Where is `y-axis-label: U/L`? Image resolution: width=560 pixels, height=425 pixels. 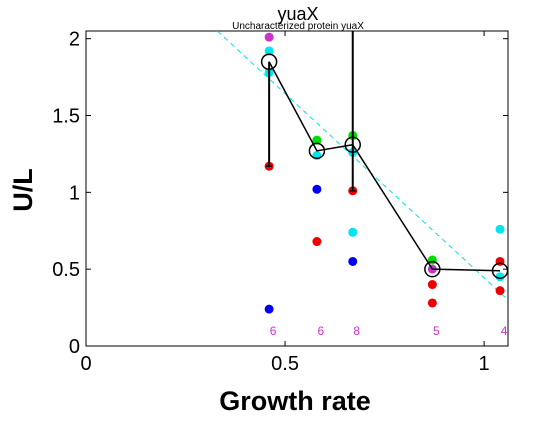 y-axis-label: U/L is located at coordinates (23, 190).